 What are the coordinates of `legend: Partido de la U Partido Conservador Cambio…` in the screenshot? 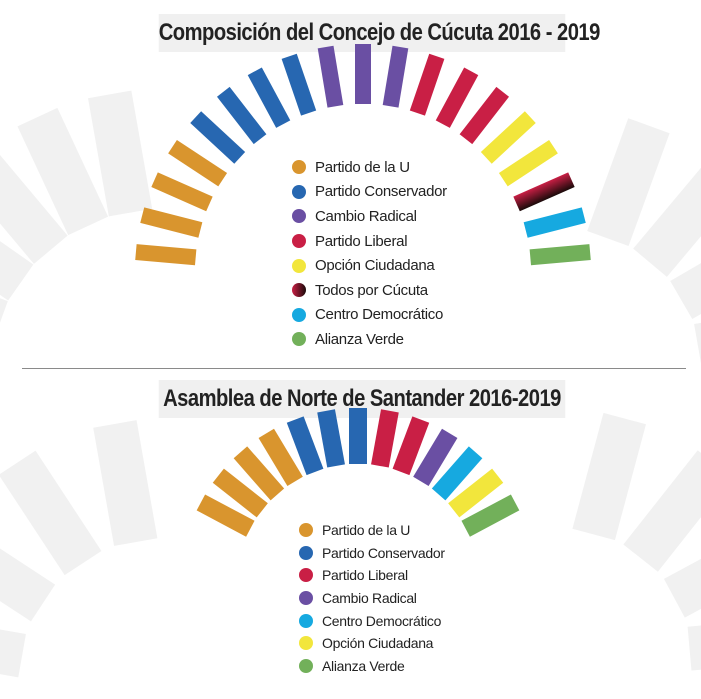 It's located at (369, 253).